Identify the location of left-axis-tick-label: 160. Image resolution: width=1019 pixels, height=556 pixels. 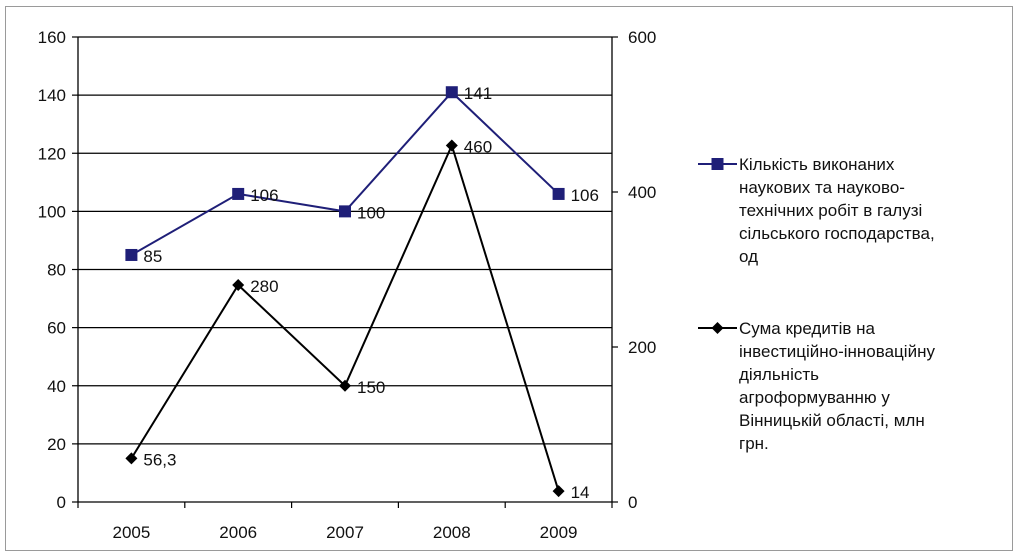
(52, 37).